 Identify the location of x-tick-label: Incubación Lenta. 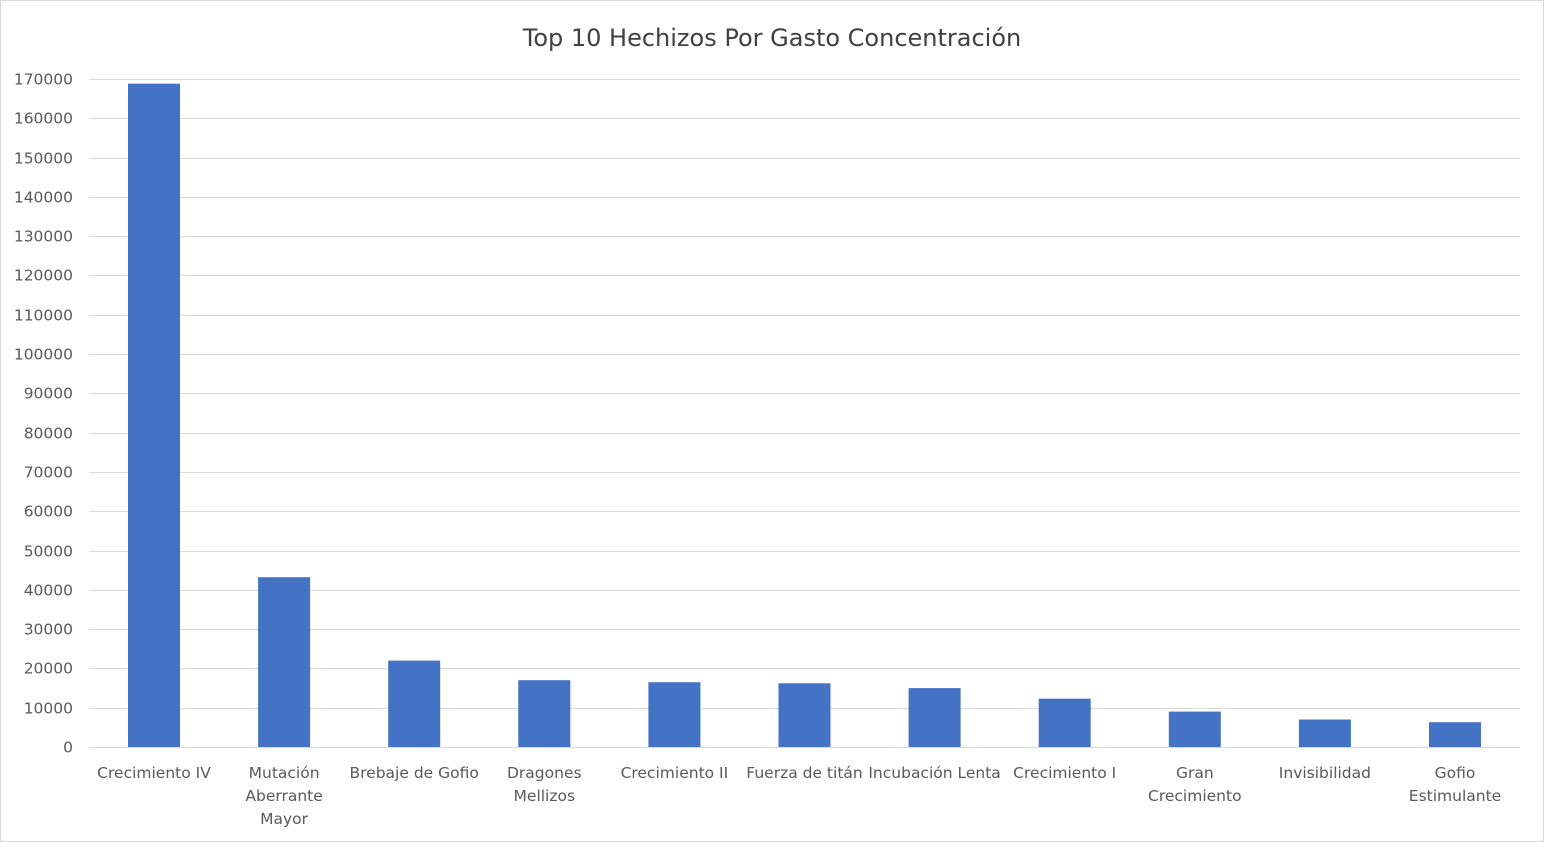
(934, 773).